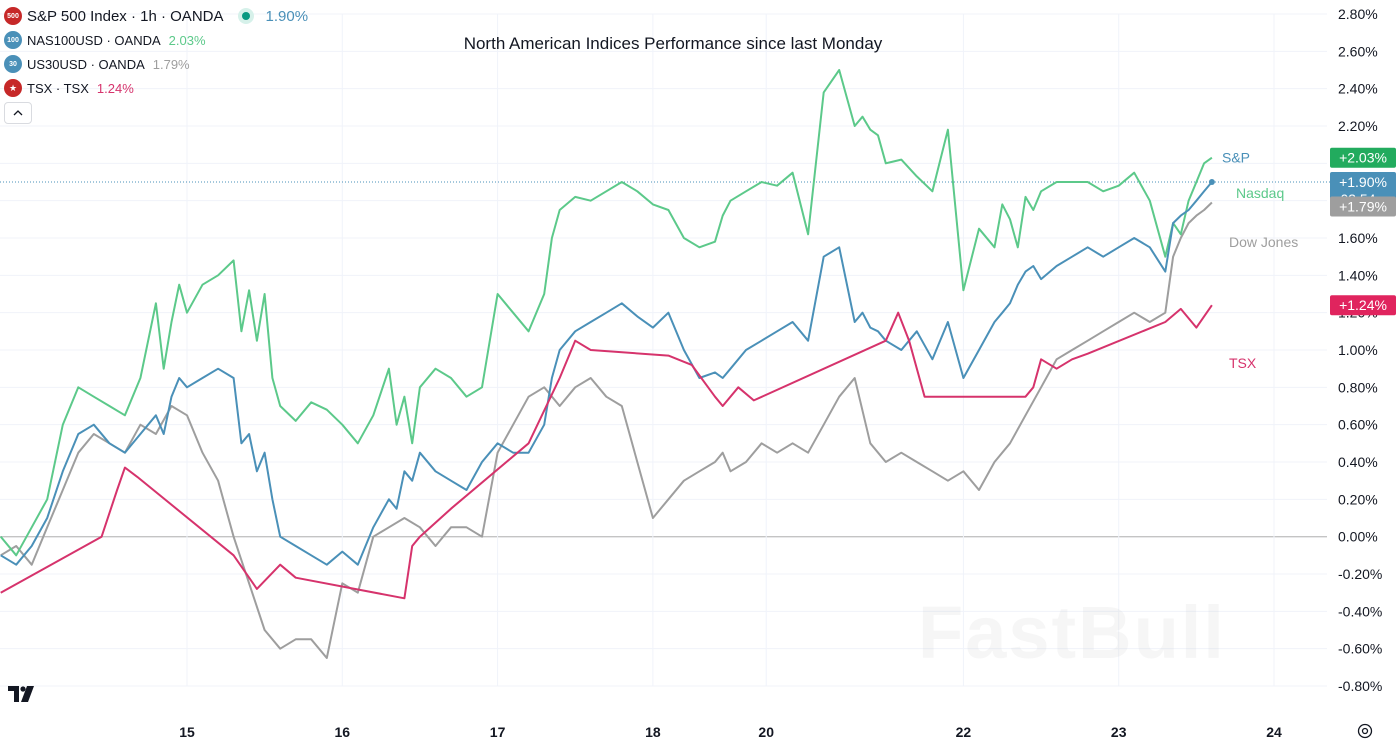 The width and height of the screenshot is (1400, 743). Describe the element at coordinates (13, 40) in the screenshot. I see `nas100-badge-icon: 100` at that location.